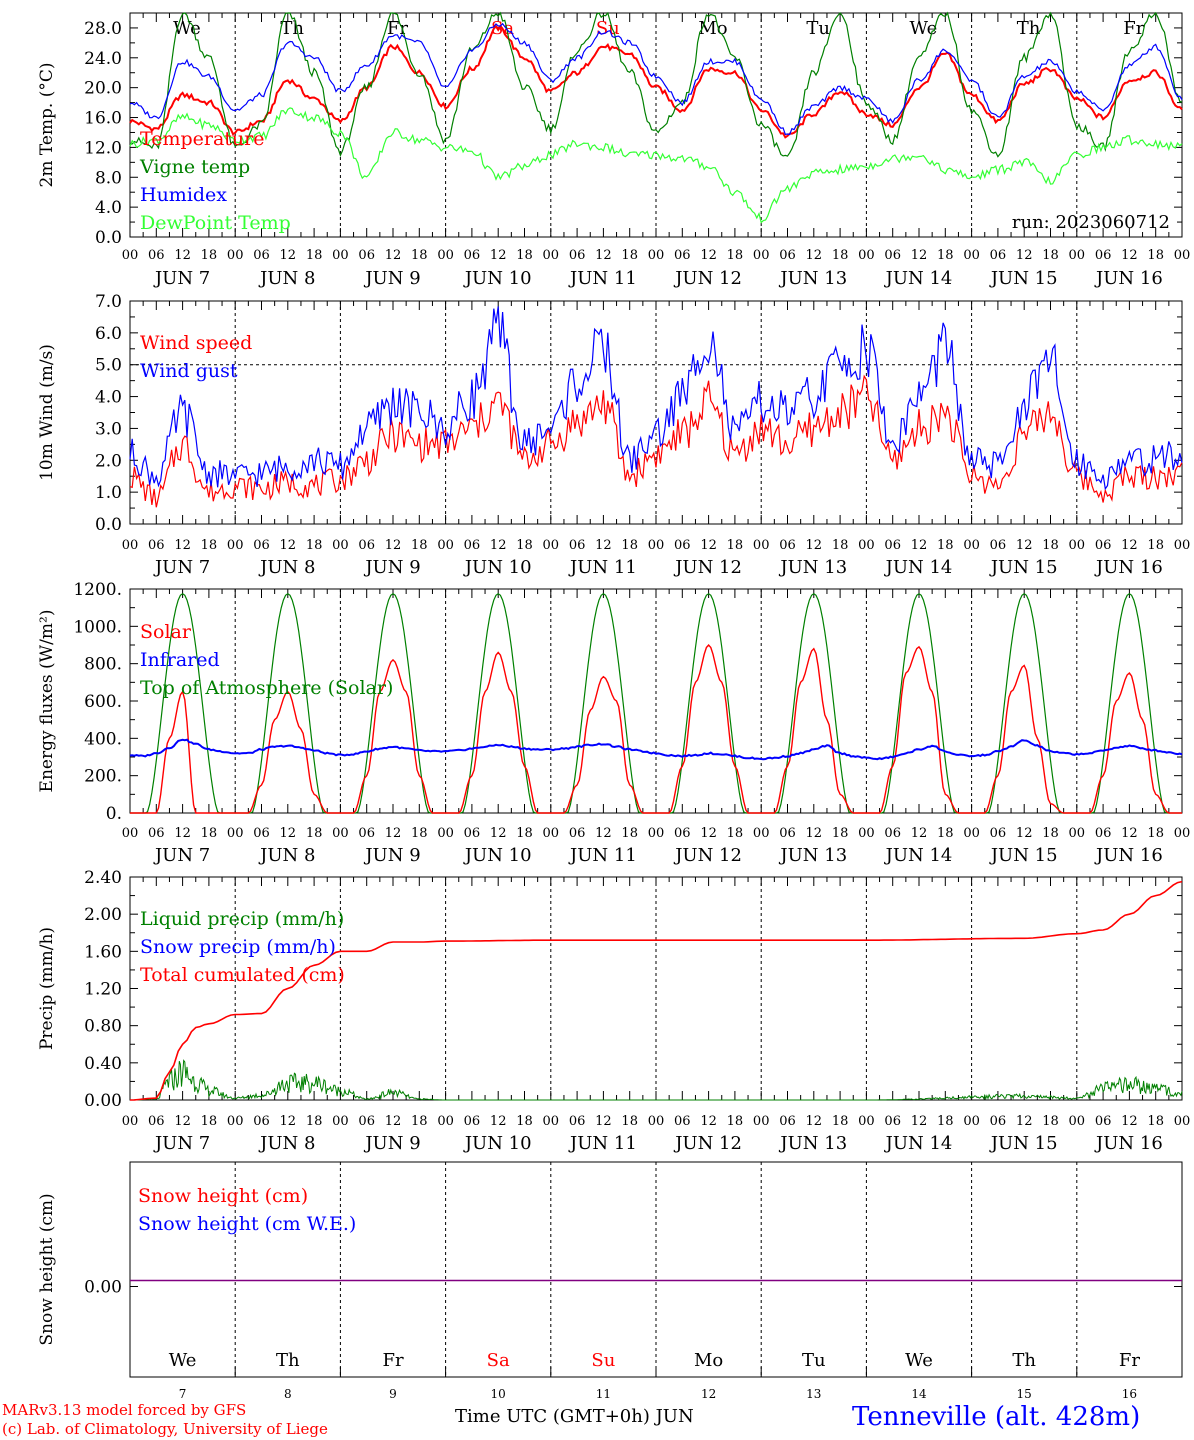 The image size is (1194, 1440). Describe the element at coordinates (391, 1143) in the screenshot. I see `month-day-label: JUN 9` at that location.